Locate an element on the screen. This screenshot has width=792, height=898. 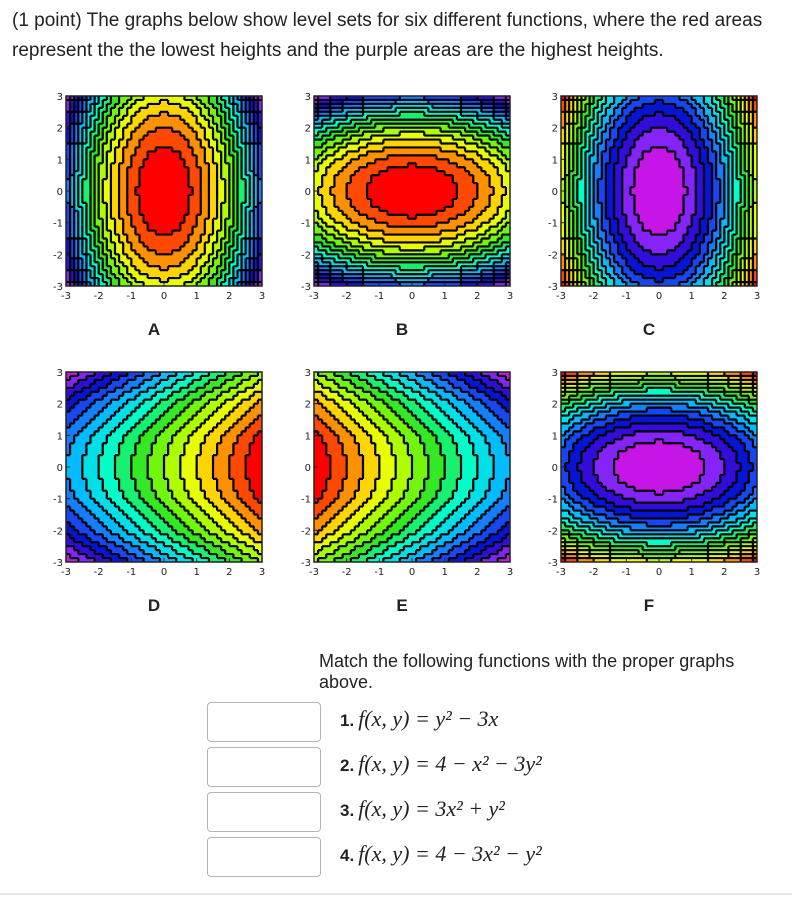
question-number: 2. is located at coordinates (347, 765).